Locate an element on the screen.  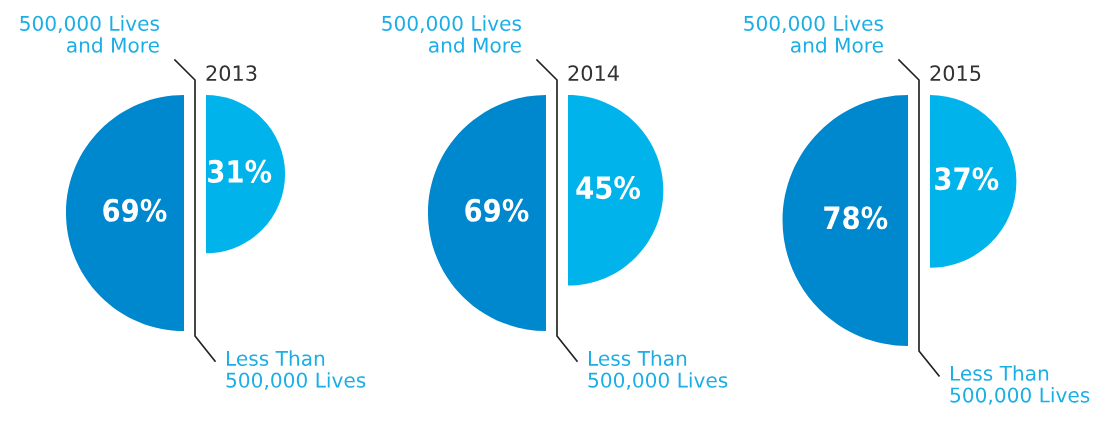
category-label: 2013 is located at coordinates (231, 73).